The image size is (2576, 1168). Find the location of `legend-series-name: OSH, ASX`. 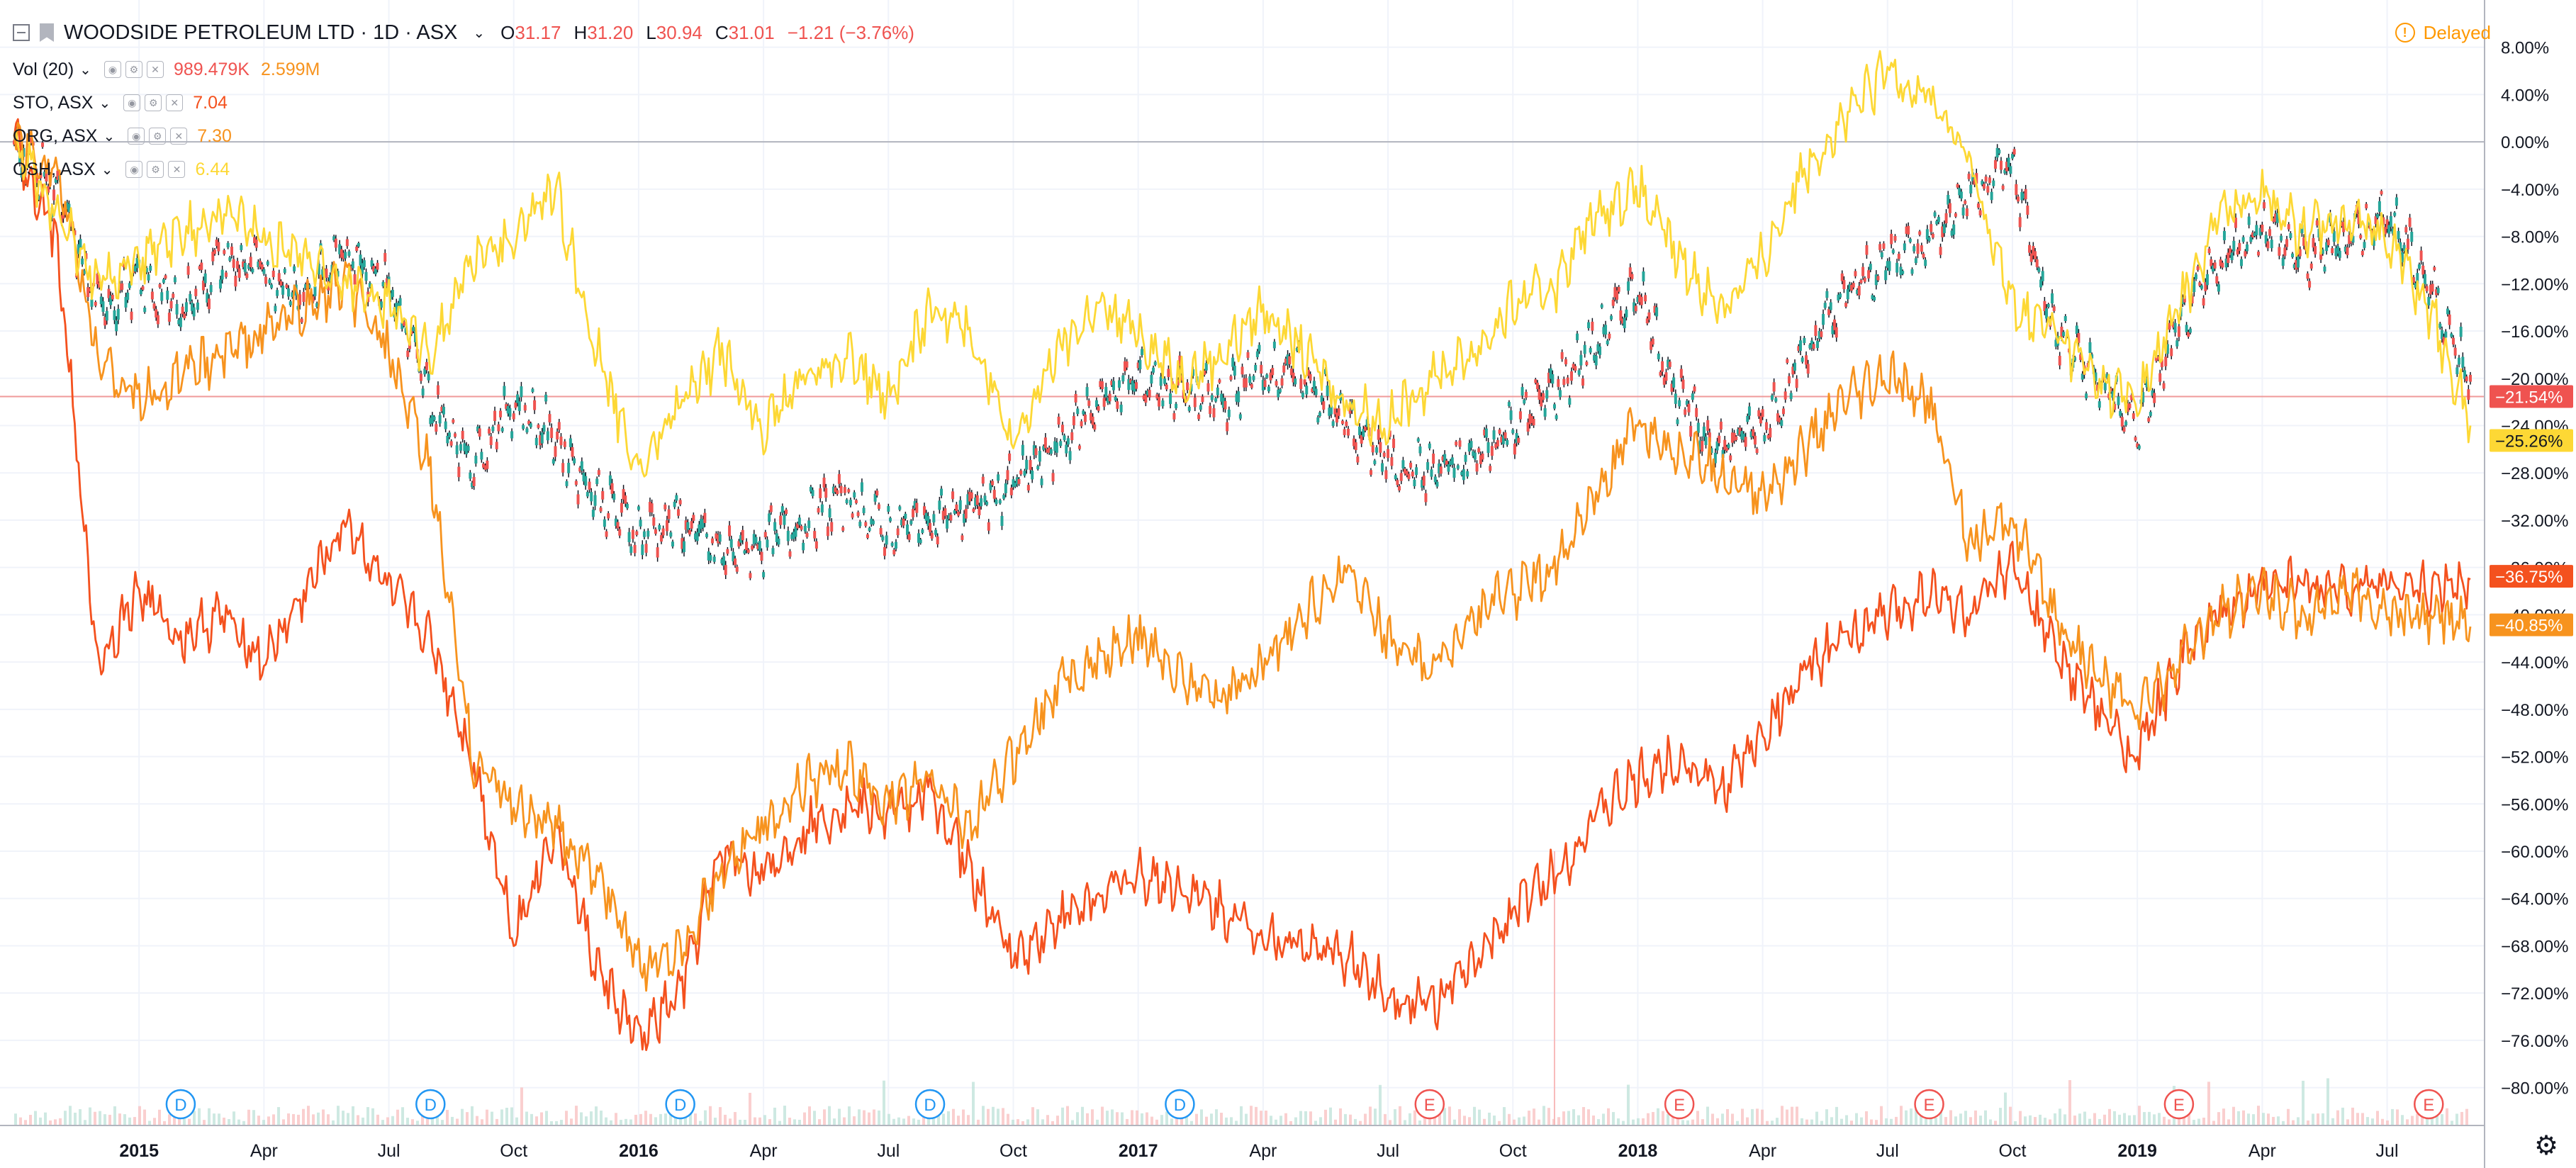

legend-series-name: OSH, ASX is located at coordinates (55, 169).